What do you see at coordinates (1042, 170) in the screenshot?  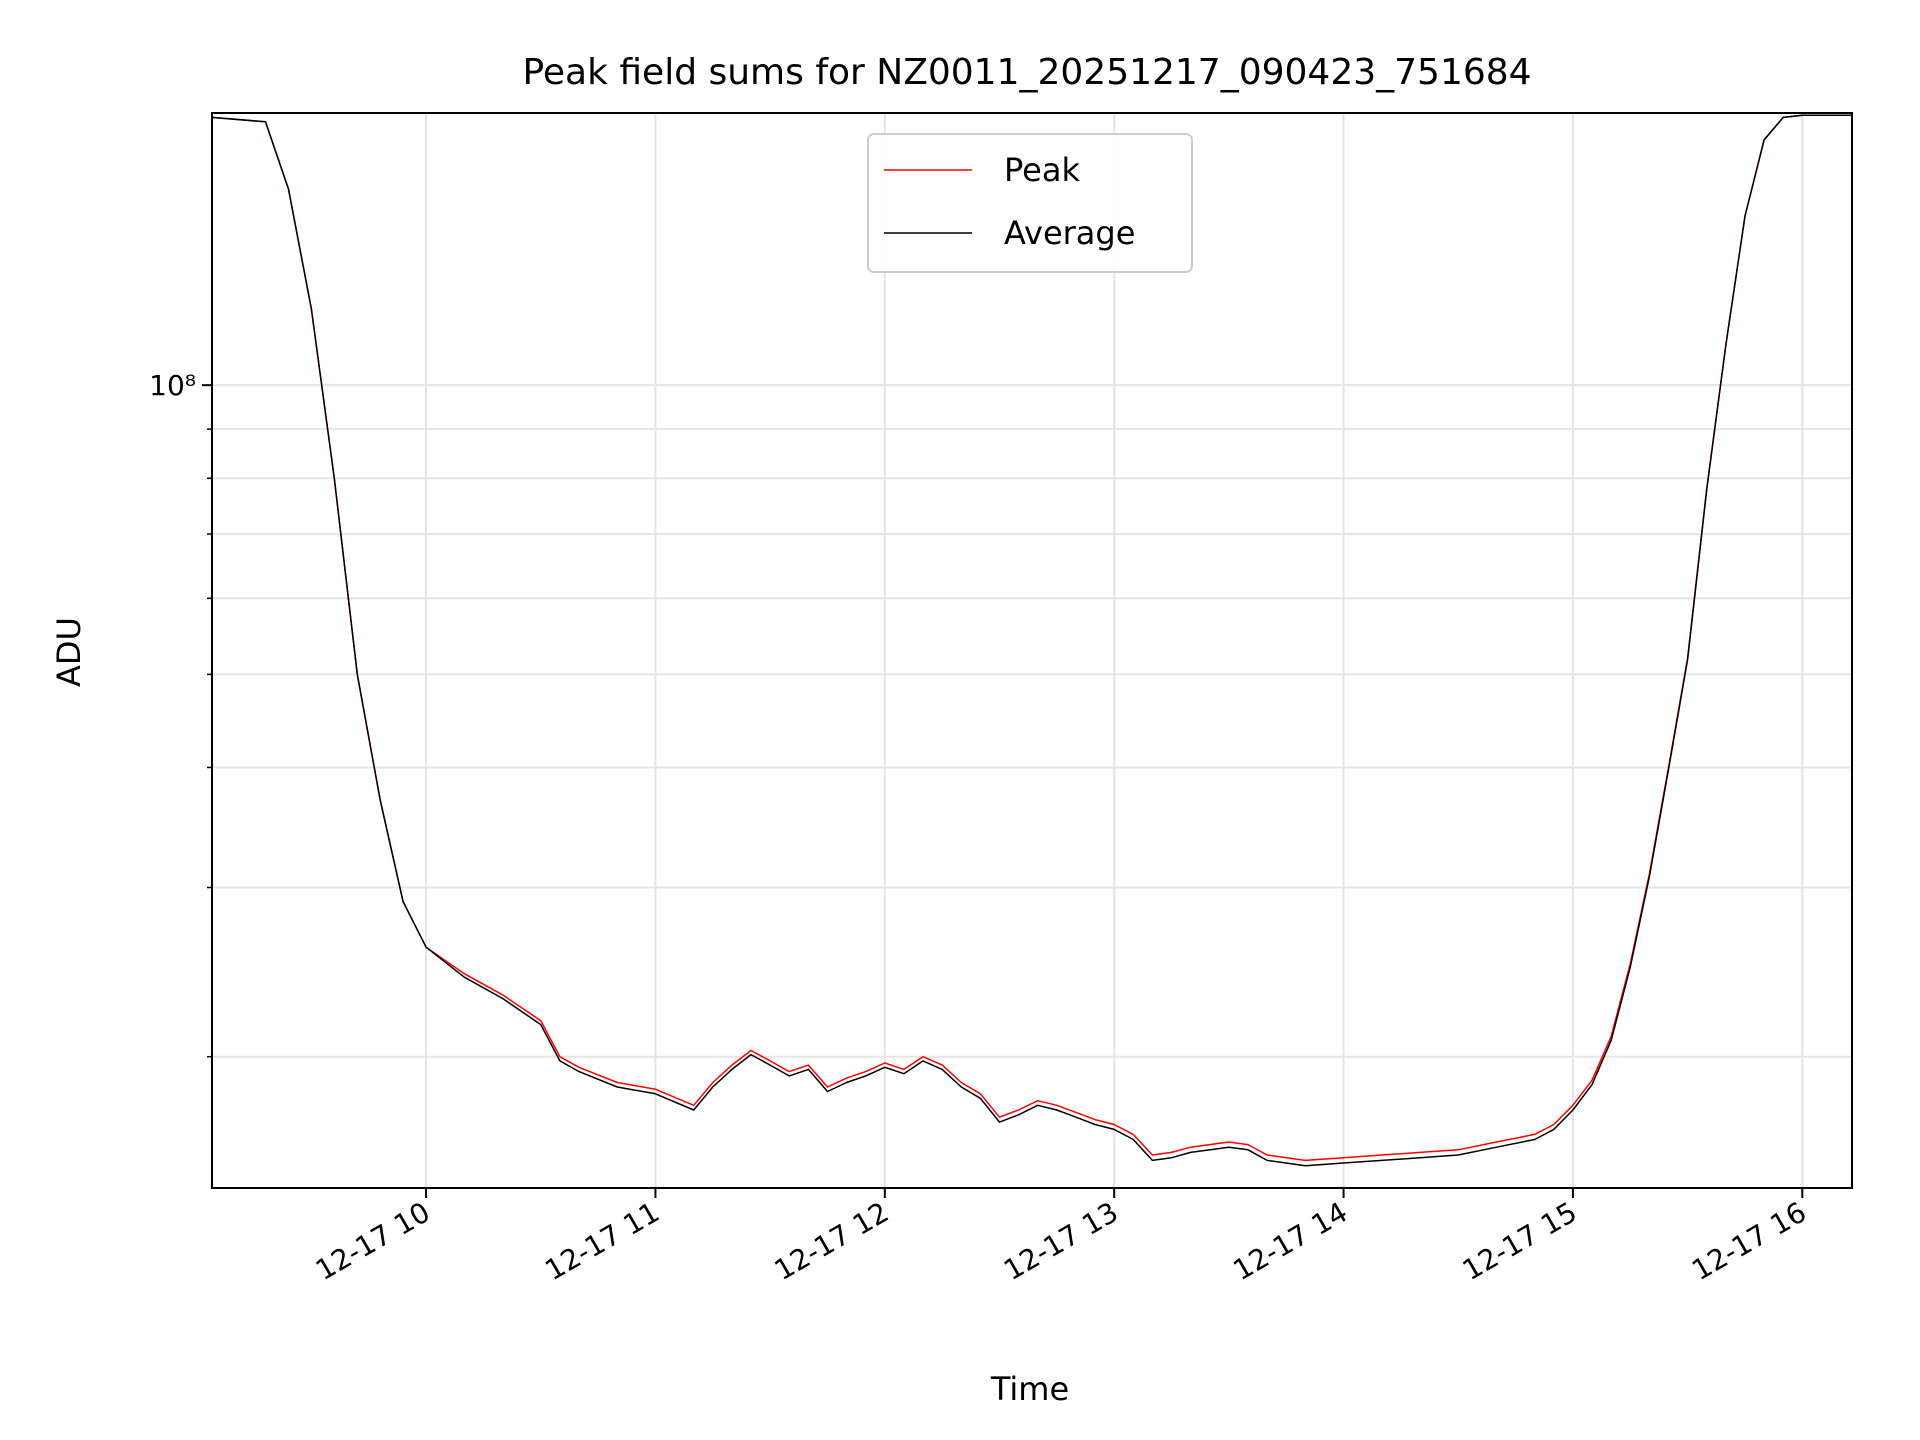 I see `legend-peak-label: Peak` at bounding box center [1042, 170].